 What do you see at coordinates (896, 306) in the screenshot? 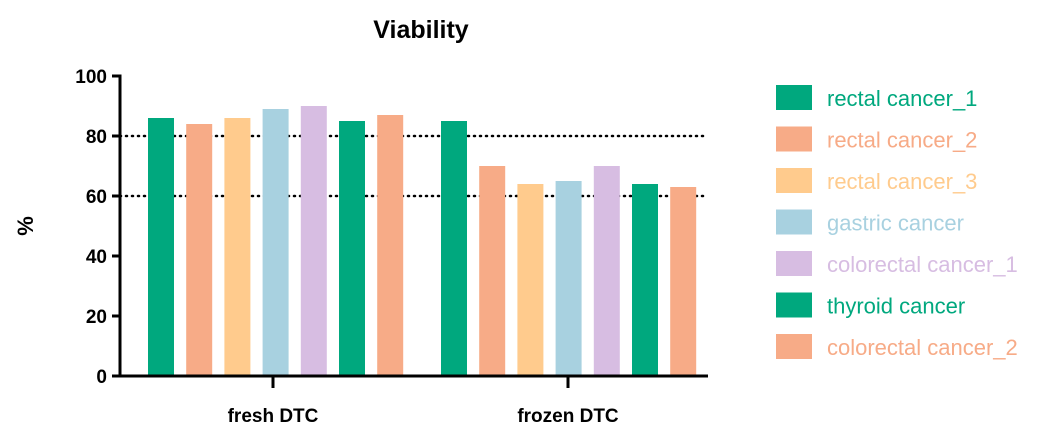
I see `legend-label-thyroid-cancer: thyroid cancer` at bounding box center [896, 306].